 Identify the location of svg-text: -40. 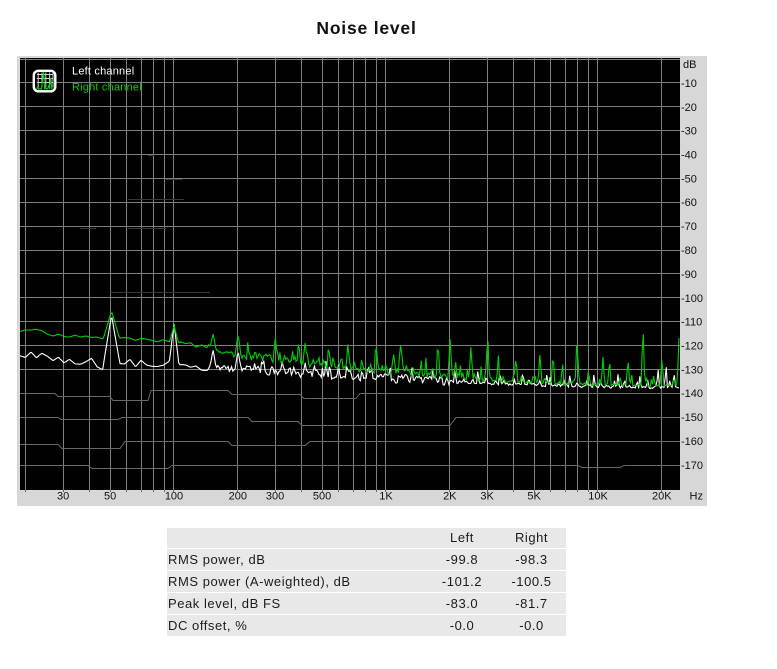
(689, 156).